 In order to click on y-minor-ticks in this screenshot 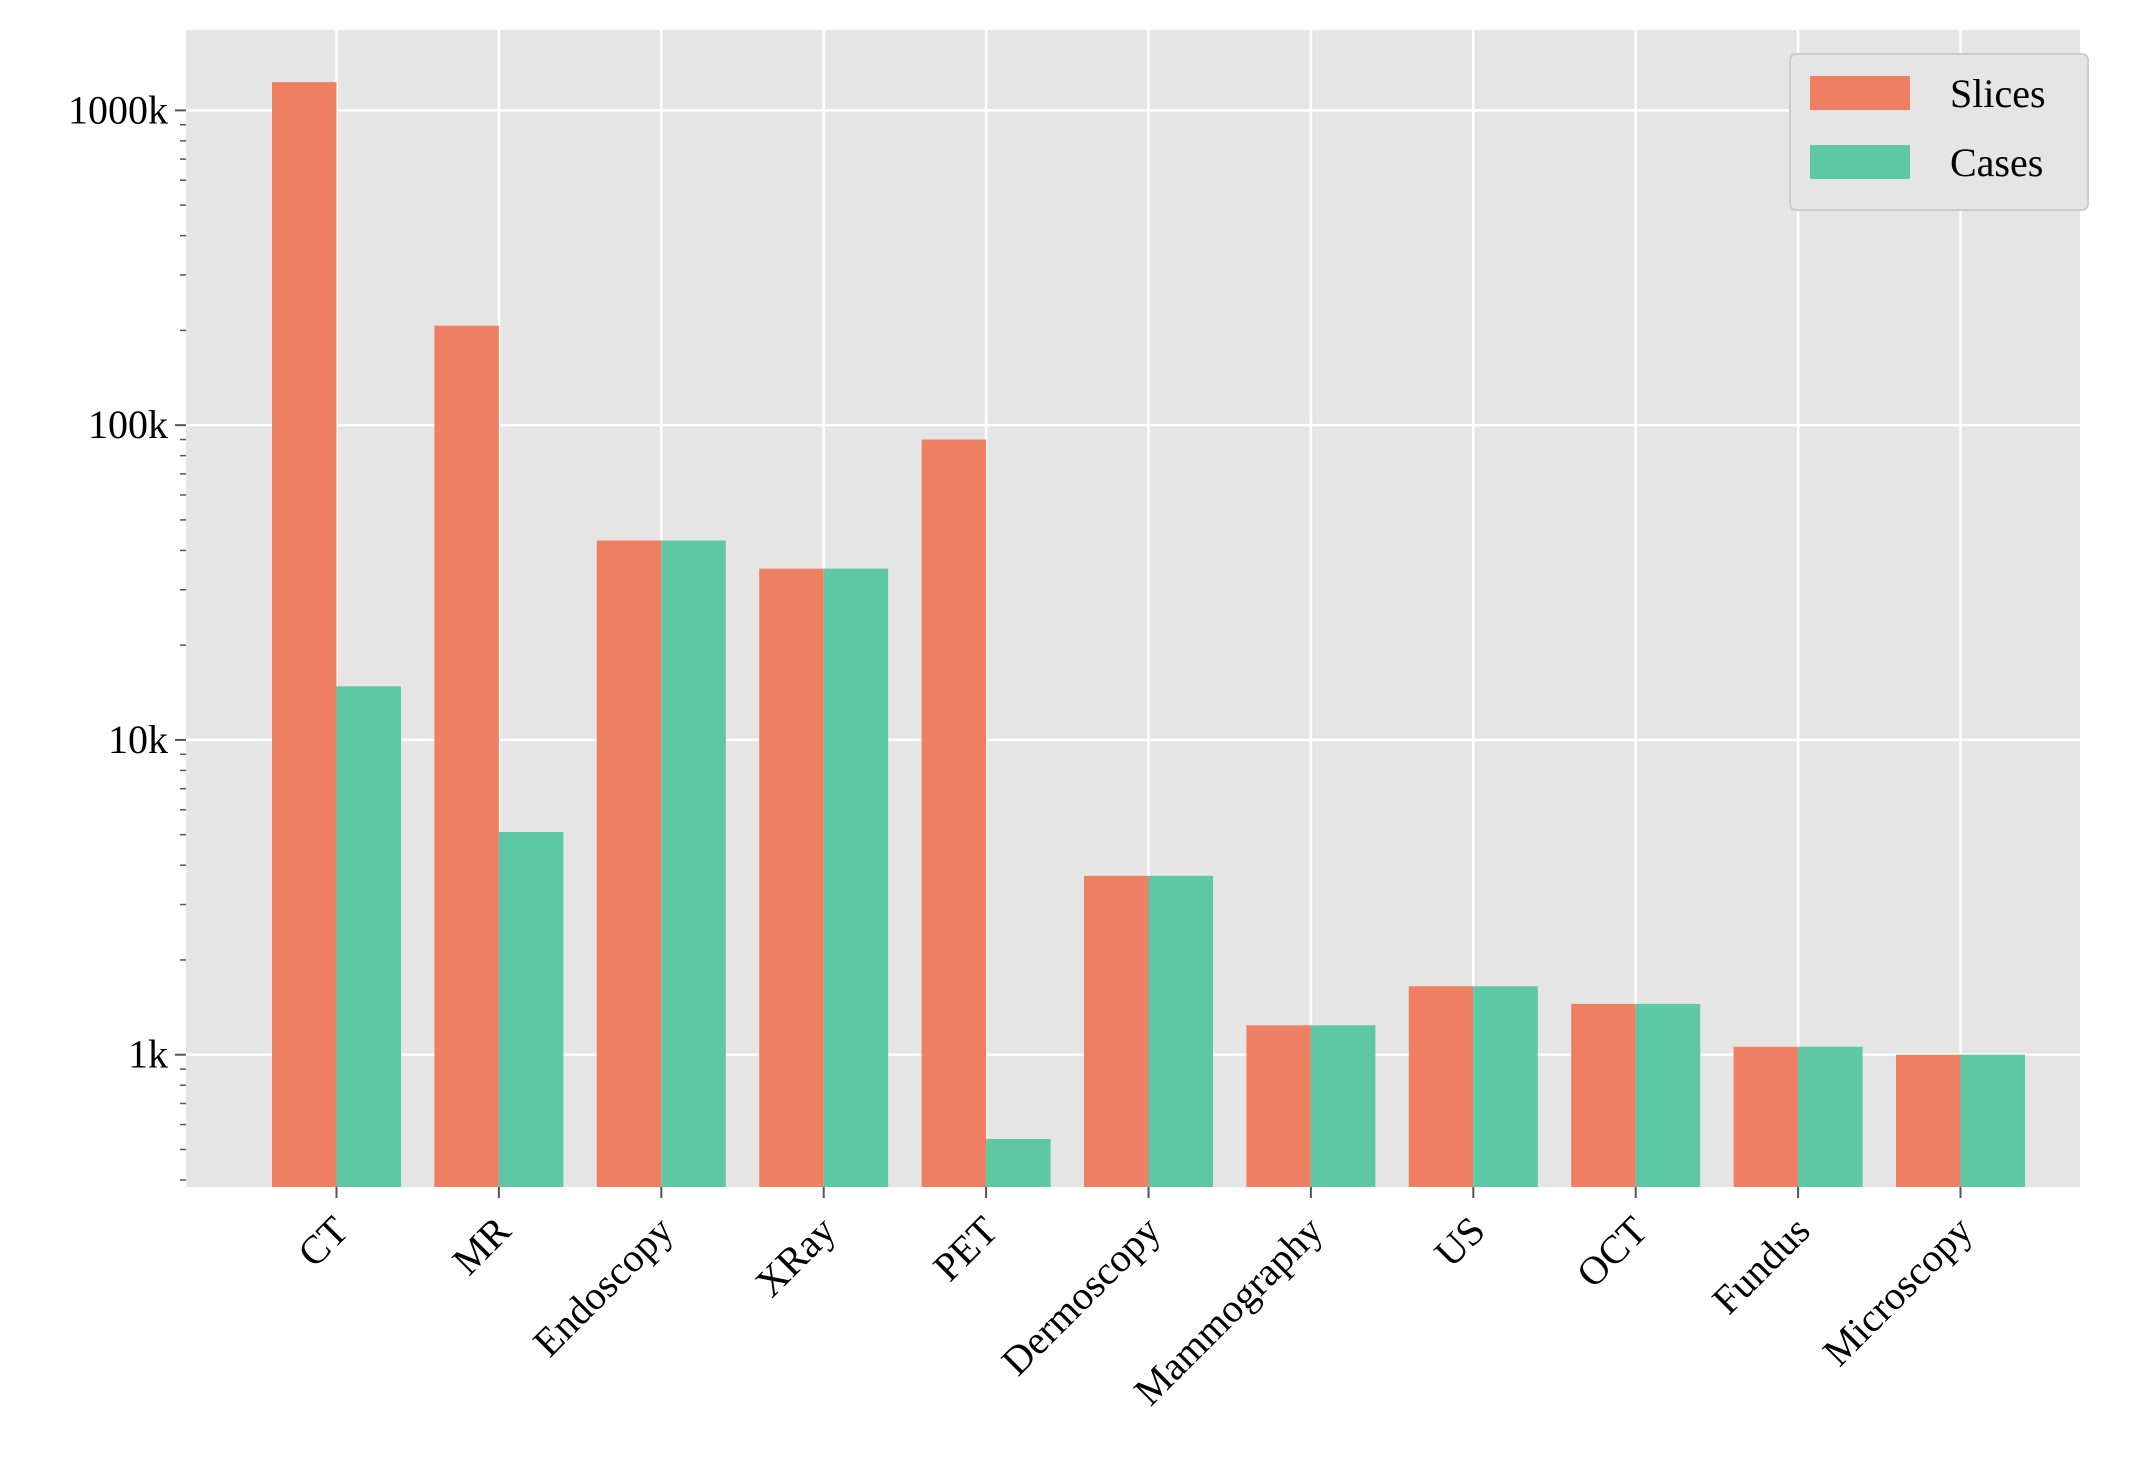, I will do `click(183, 652)`.